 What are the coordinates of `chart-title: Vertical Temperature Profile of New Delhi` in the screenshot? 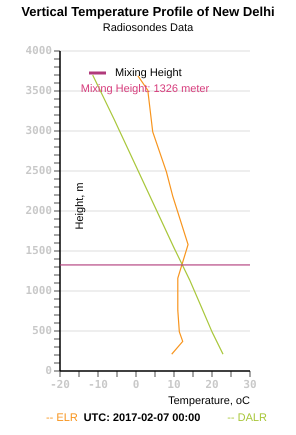 It's located at (148, 11).